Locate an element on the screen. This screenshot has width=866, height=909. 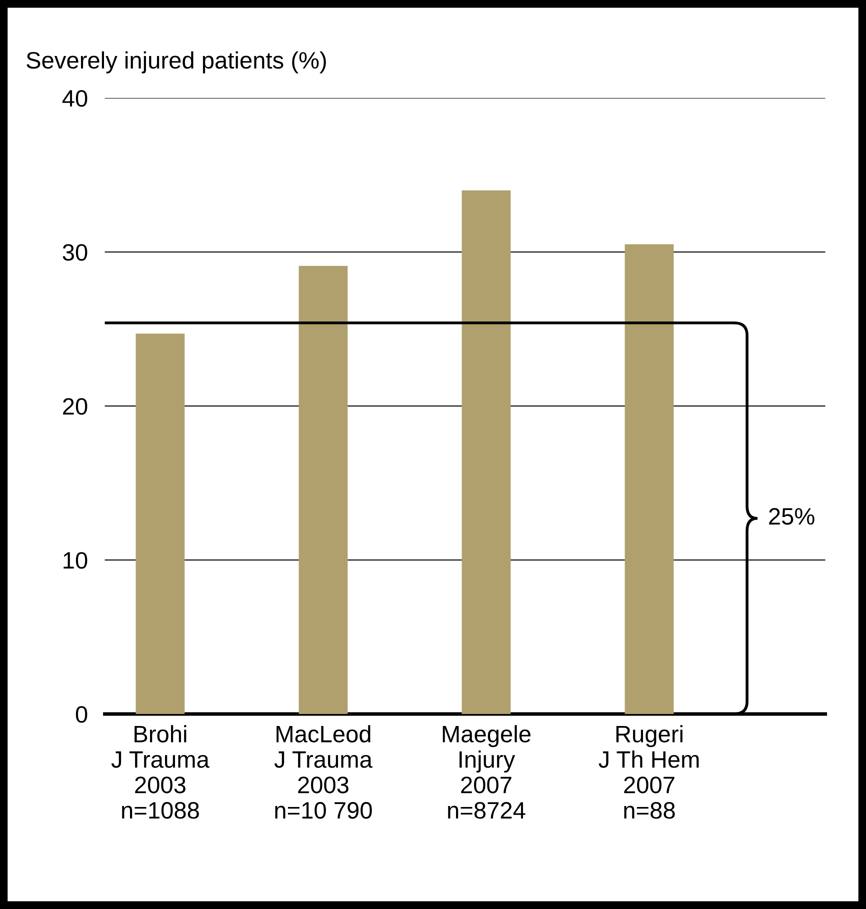
y-tick-label: 10 is located at coordinates (76, 560).